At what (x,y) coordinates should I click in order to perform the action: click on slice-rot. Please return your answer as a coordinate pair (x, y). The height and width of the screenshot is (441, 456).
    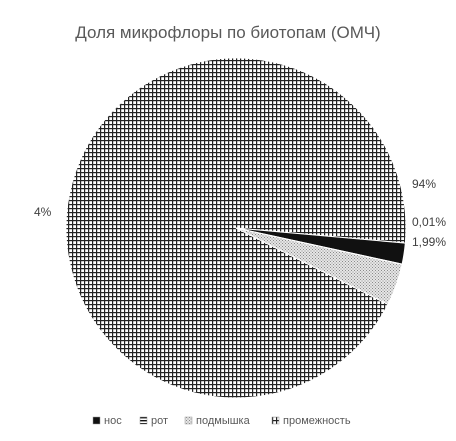
    Looking at the image, I should click on (319, 246).